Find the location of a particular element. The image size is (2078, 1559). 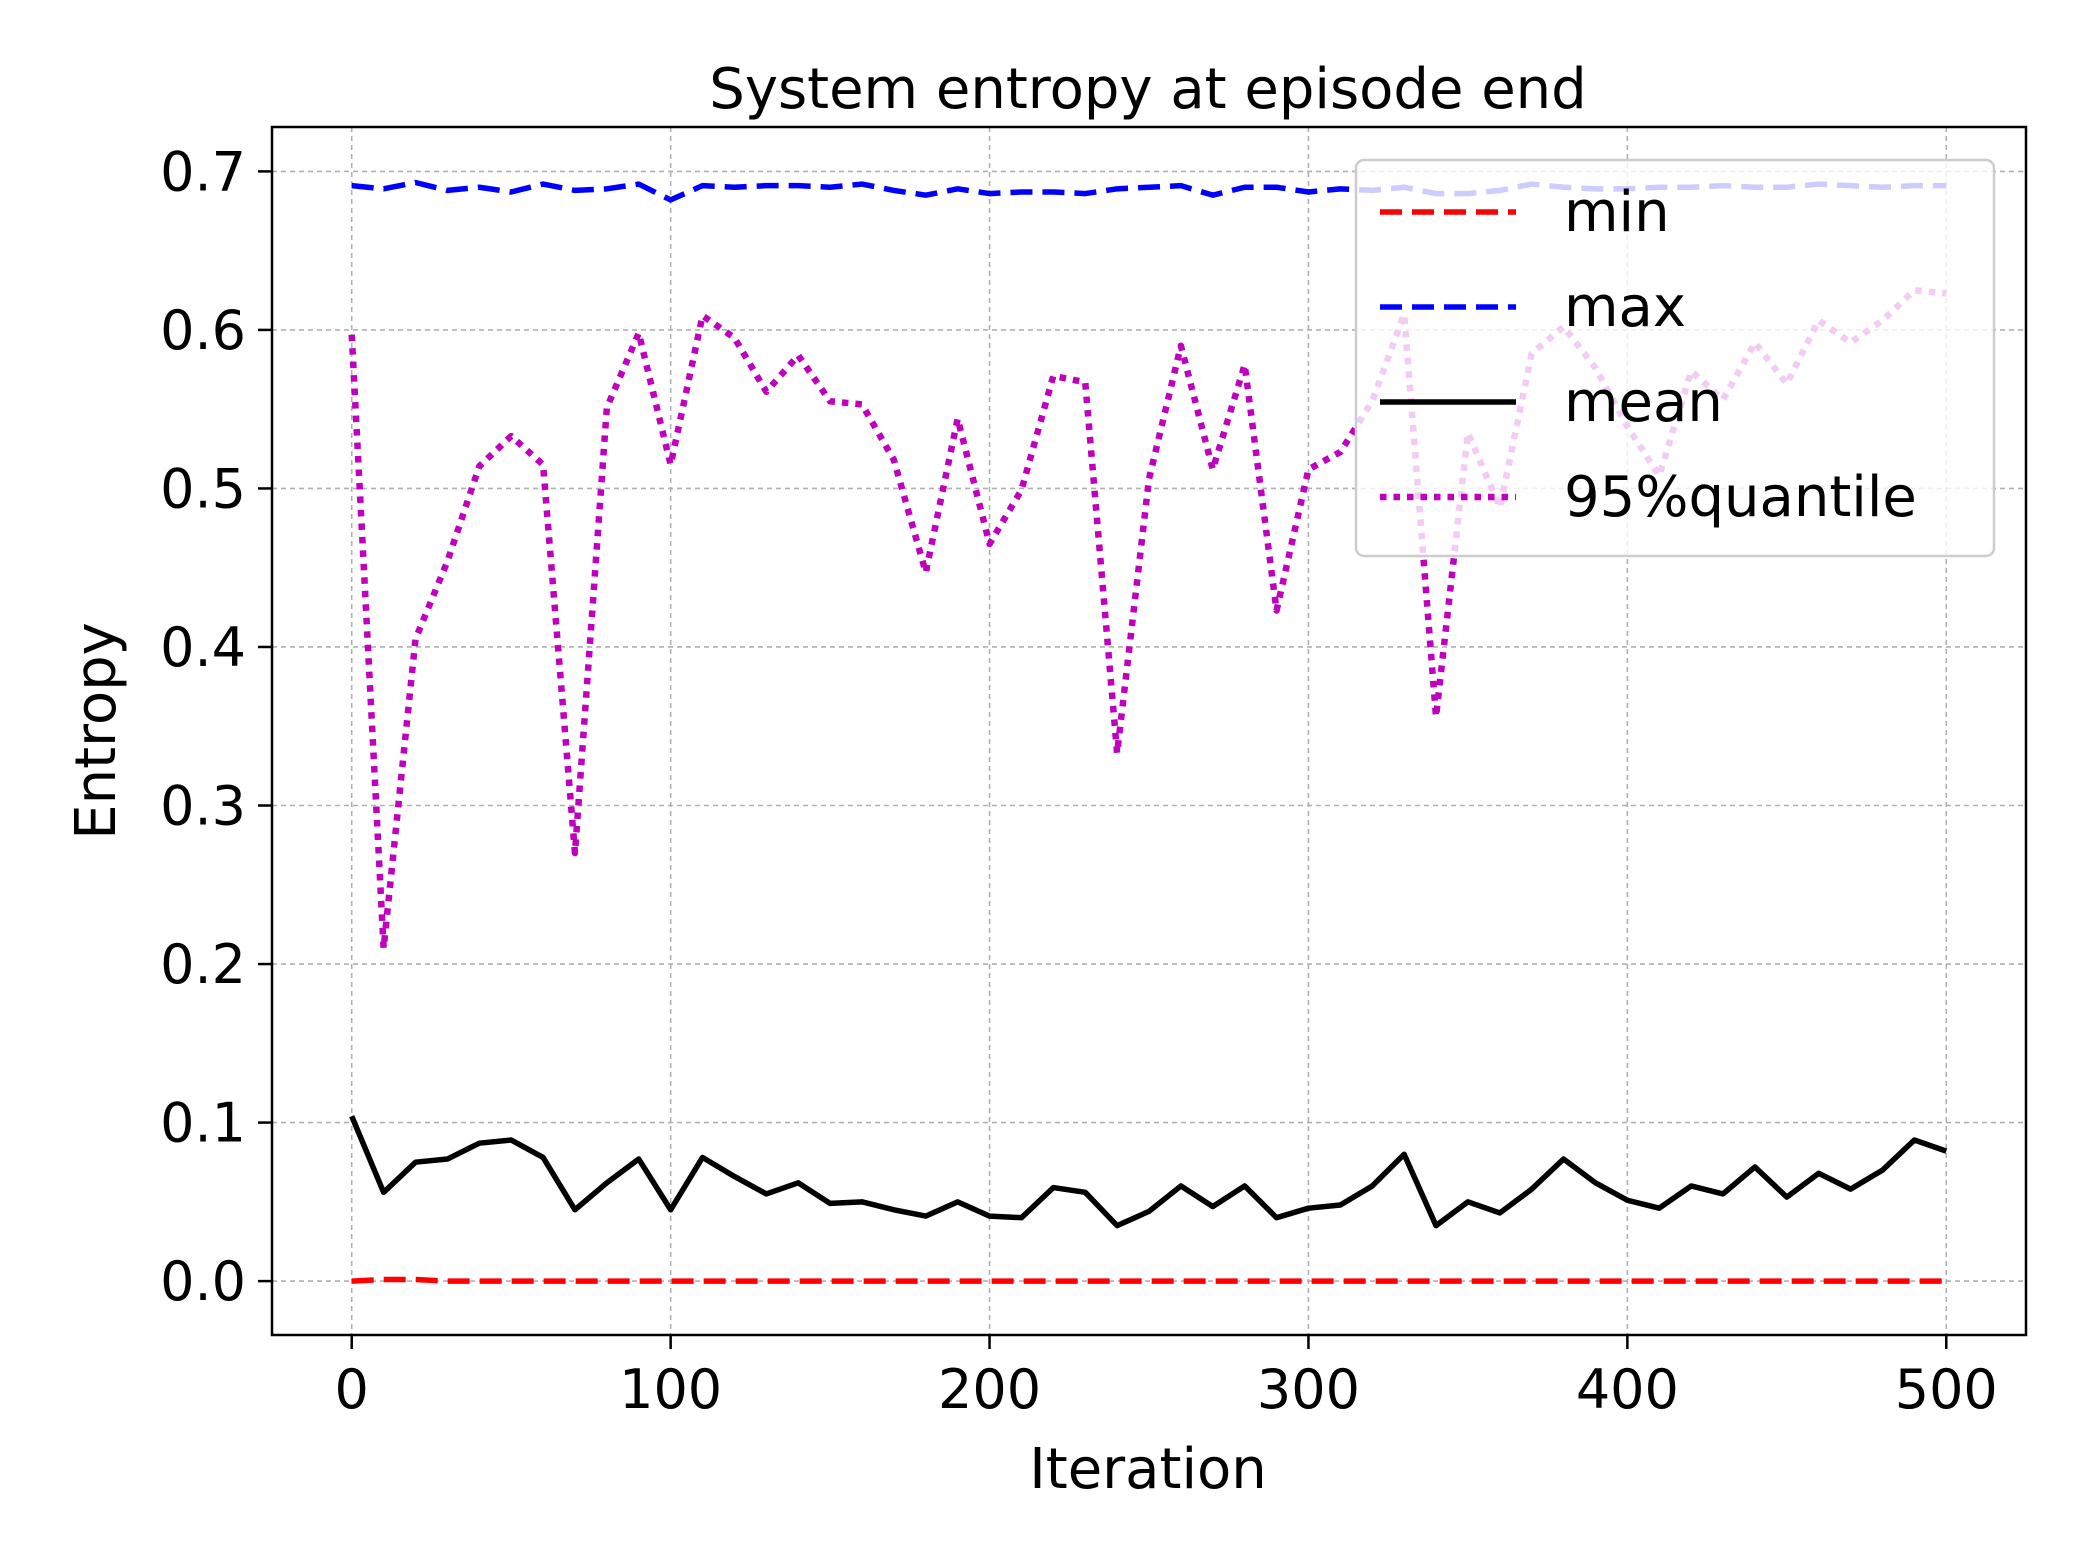

y-axis-ticks: 0.0 0.1 0.2 0.3 0.4 0.5 0.6 0.7 is located at coordinates (216, 726).